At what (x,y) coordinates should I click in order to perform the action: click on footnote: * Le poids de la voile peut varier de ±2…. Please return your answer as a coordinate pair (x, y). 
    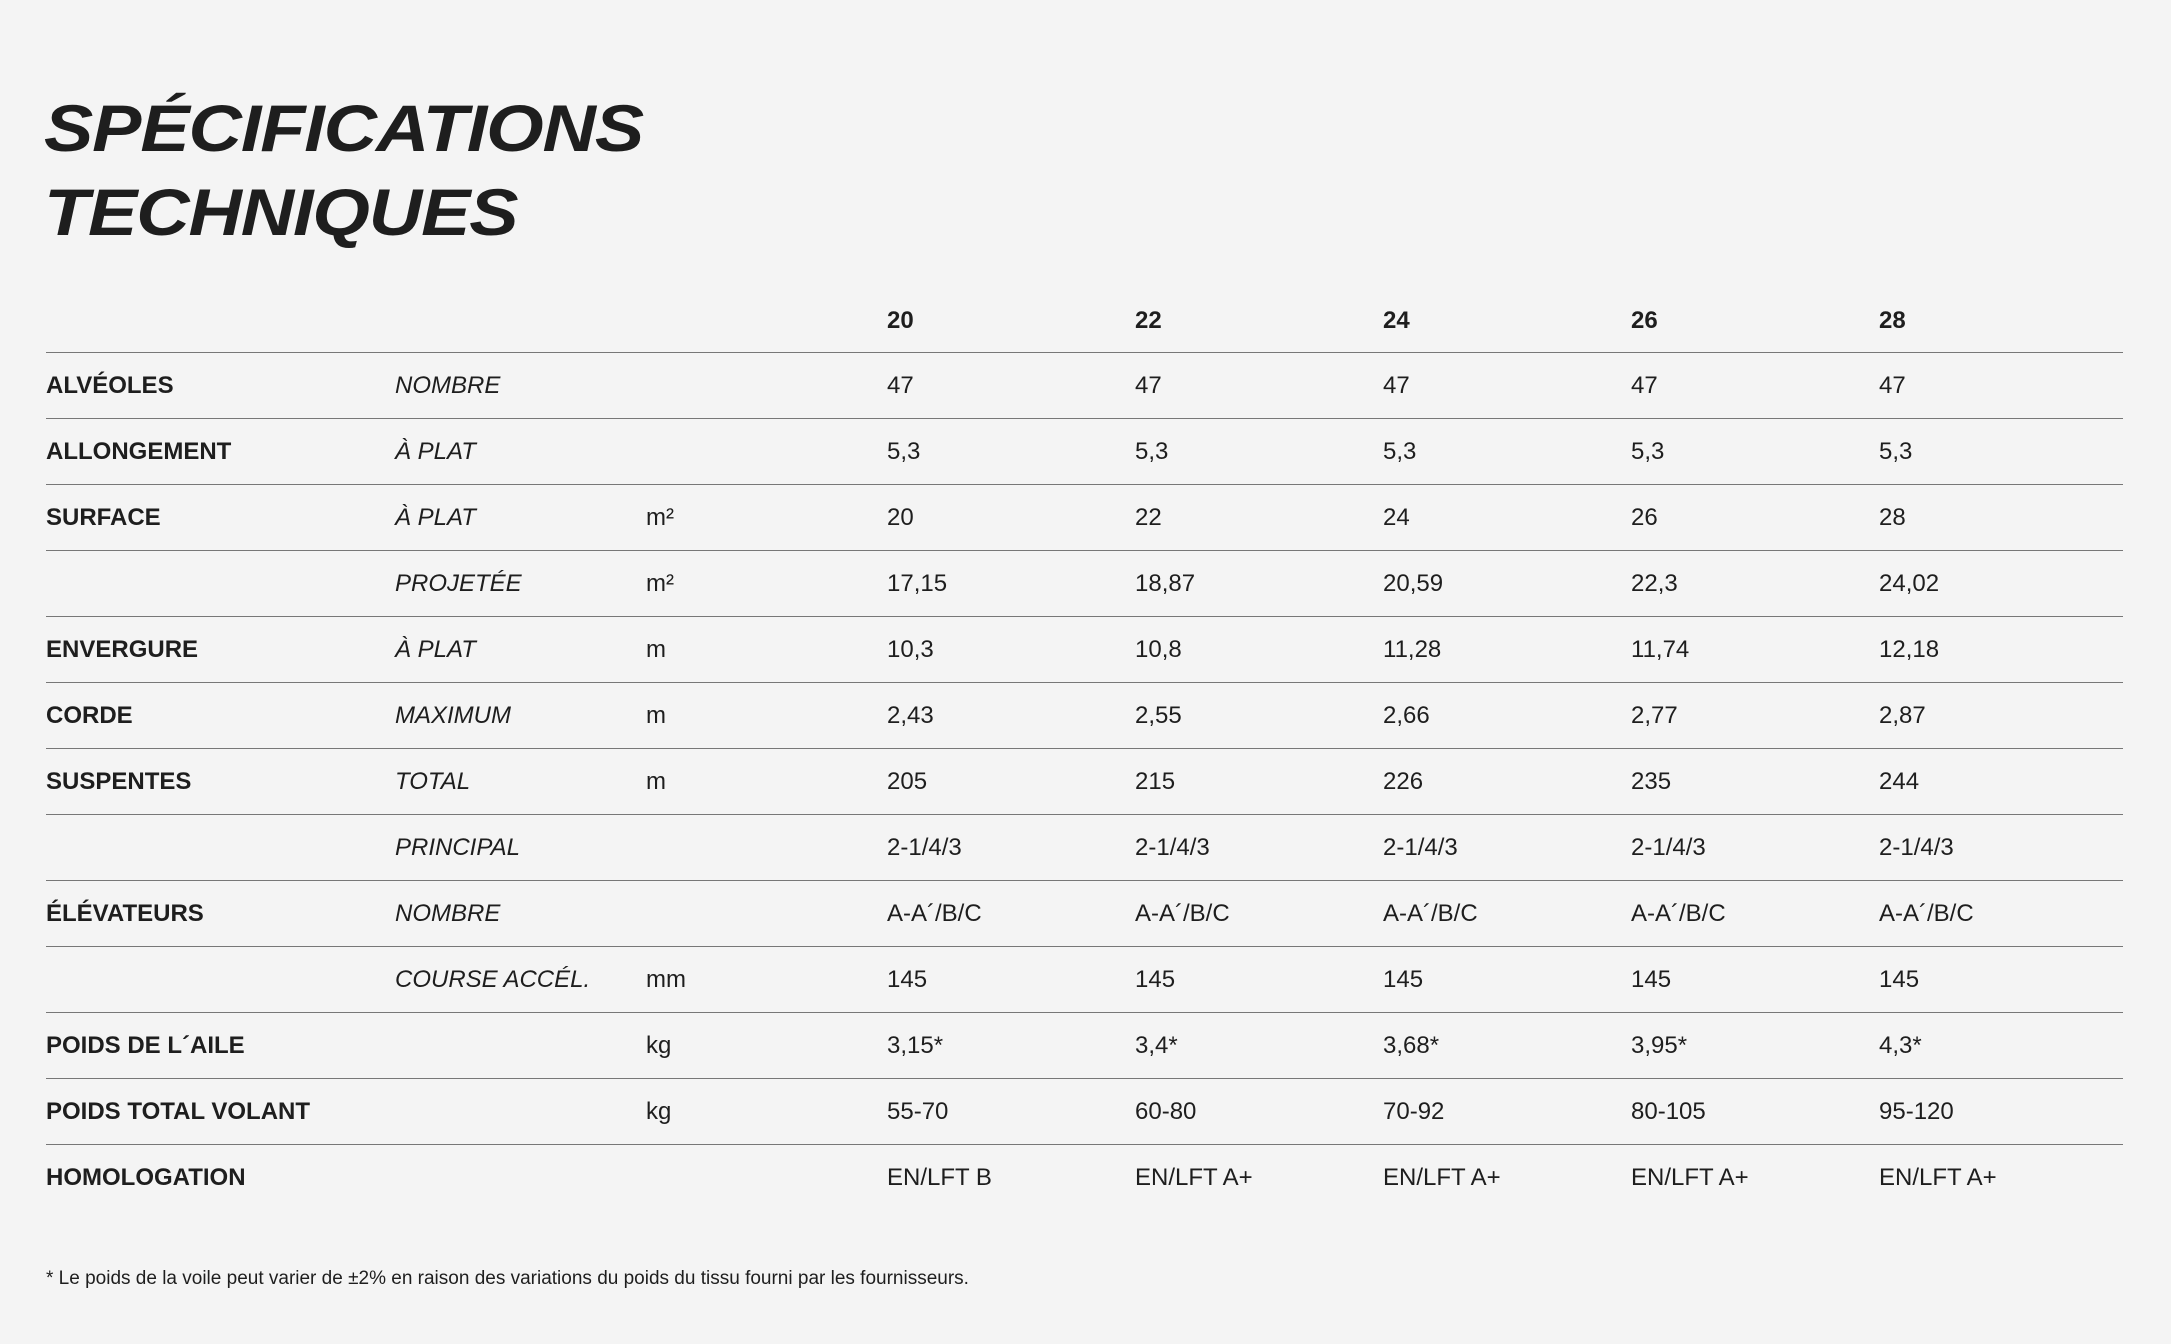
    Looking at the image, I should click on (507, 1278).